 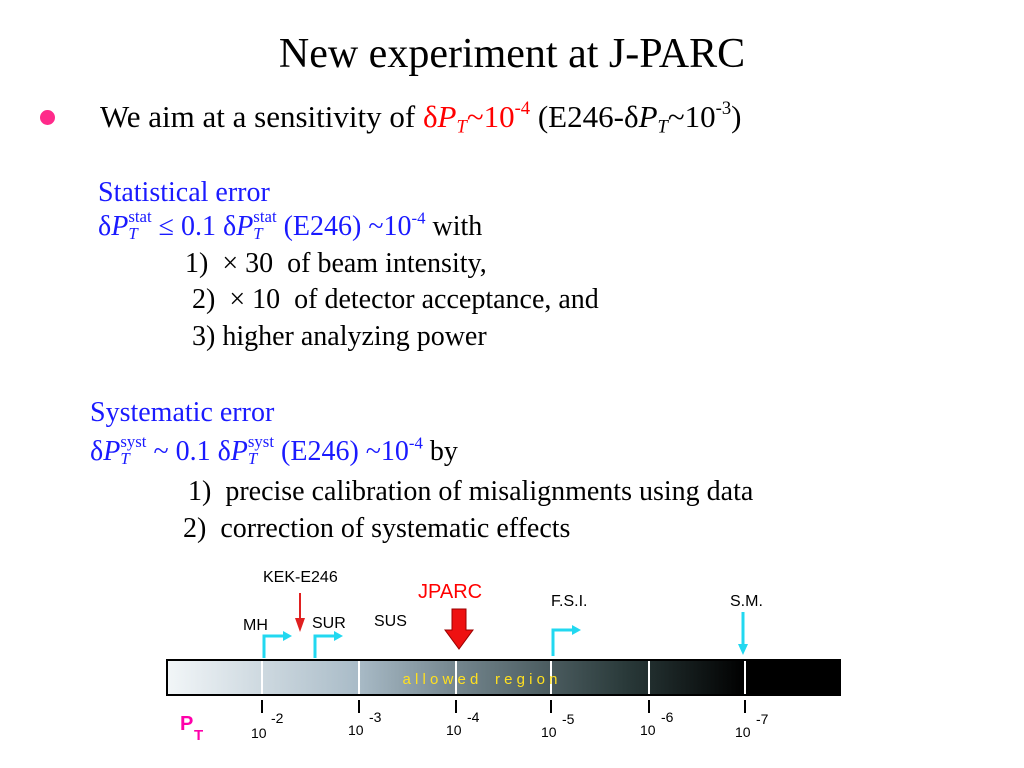 What do you see at coordinates (339, 336) in the screenshot?
I see `item: 3) higher analyzing power` at bounding box center [339, 336].